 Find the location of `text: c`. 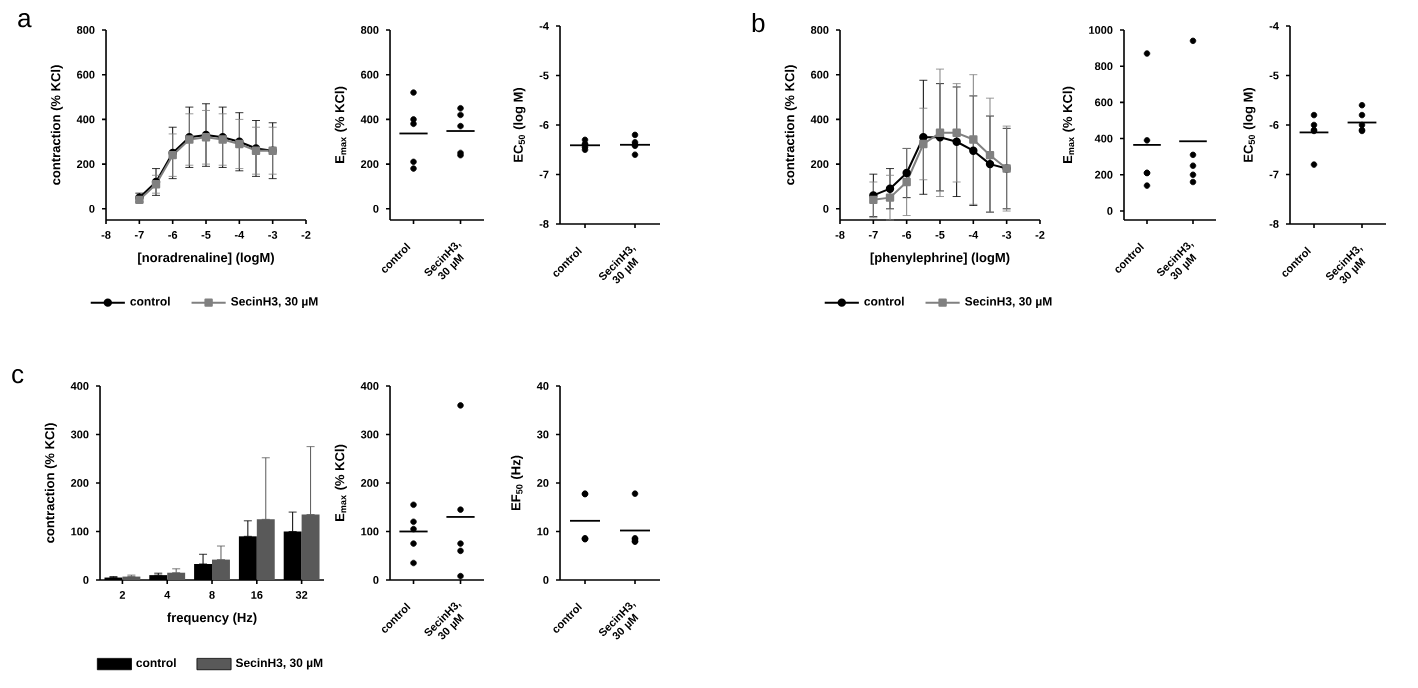

text: c is located at coordinates (18, 376).